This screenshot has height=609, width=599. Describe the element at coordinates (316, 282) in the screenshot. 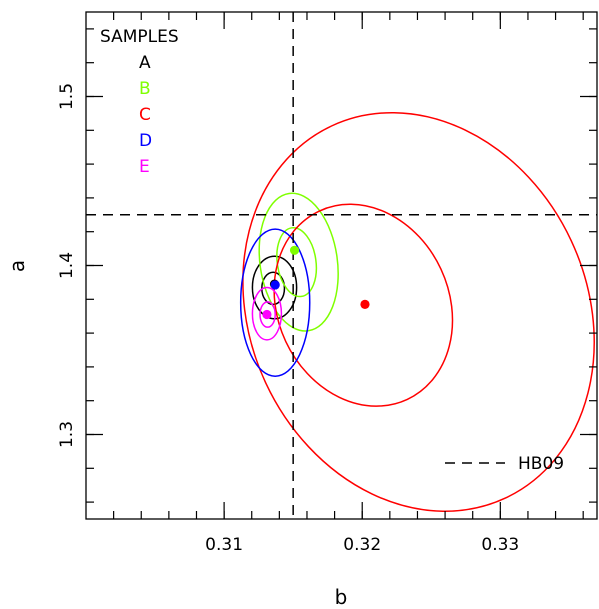

I see `point-layer` at that location.